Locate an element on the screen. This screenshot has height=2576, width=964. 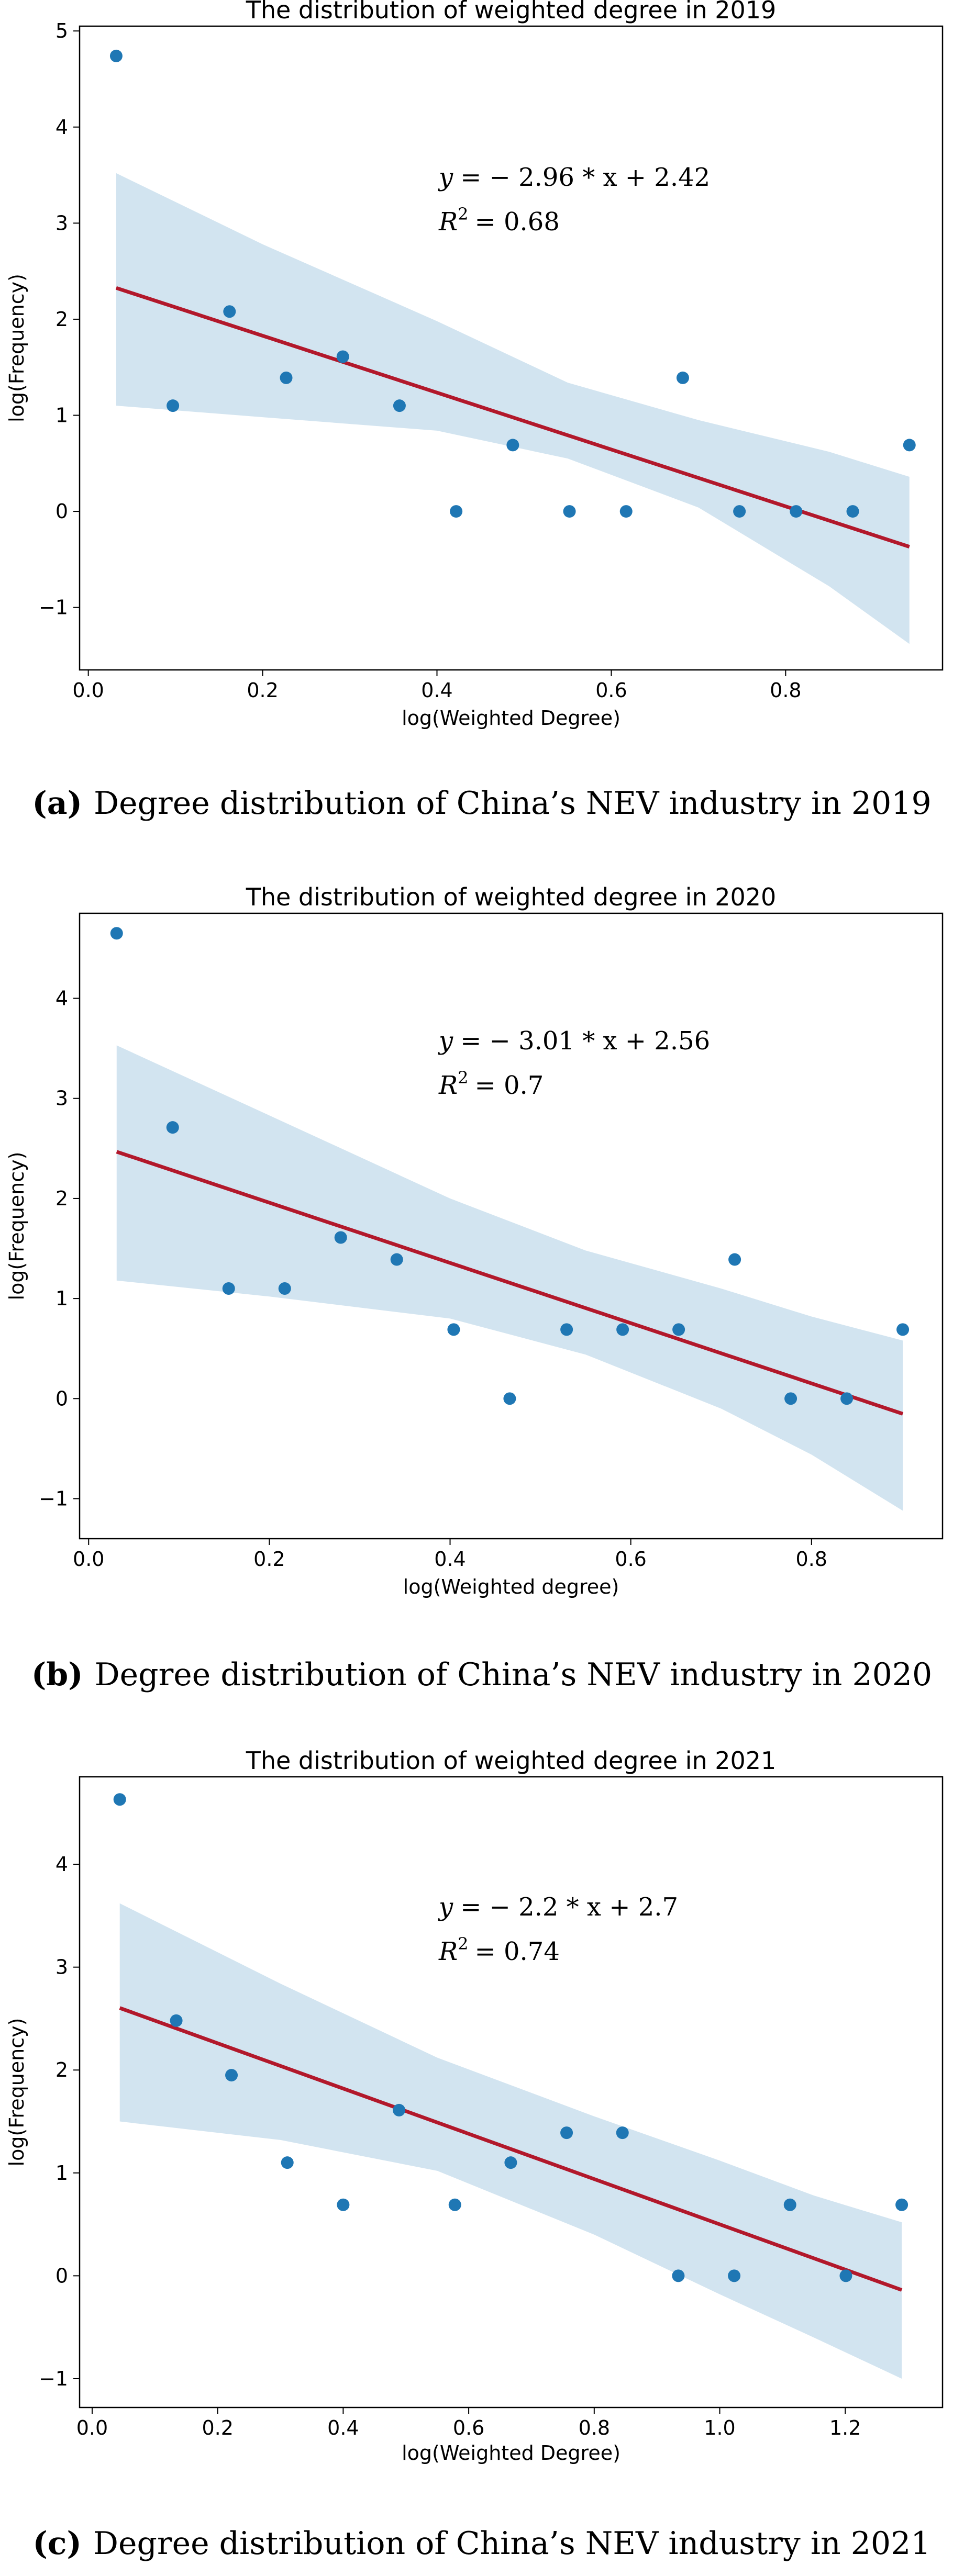
y-axis-label: log(Frequency) is located at coordinates (16, 1226).